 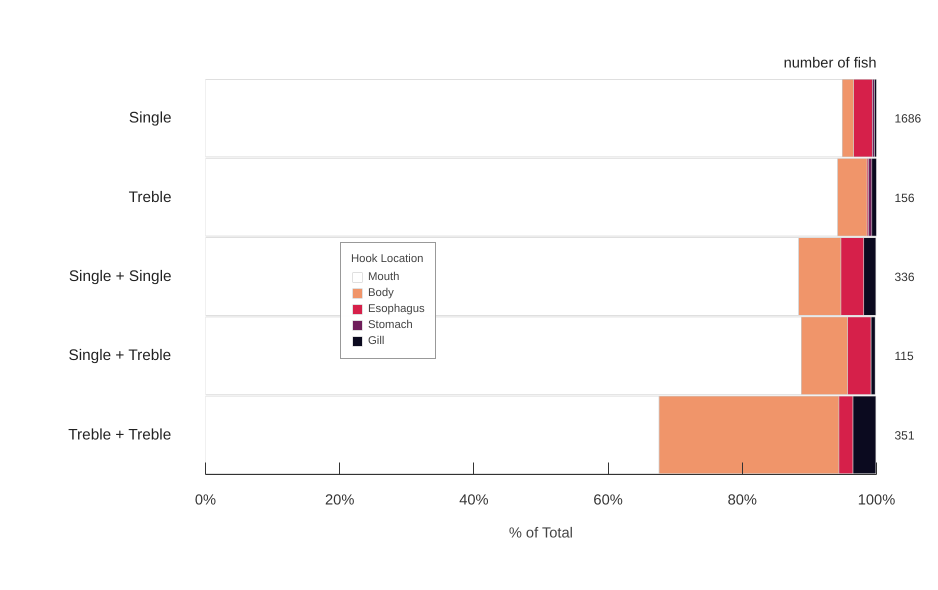 I want to click on legend-label: Gill, so click(x=377, y=341).